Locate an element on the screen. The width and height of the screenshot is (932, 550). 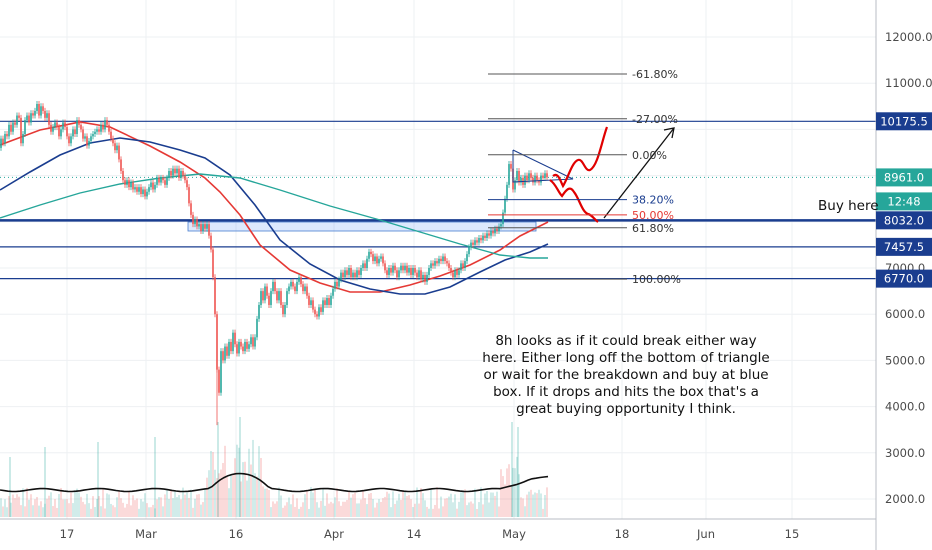
buy-zone-box is located at coordinates (362, 226).